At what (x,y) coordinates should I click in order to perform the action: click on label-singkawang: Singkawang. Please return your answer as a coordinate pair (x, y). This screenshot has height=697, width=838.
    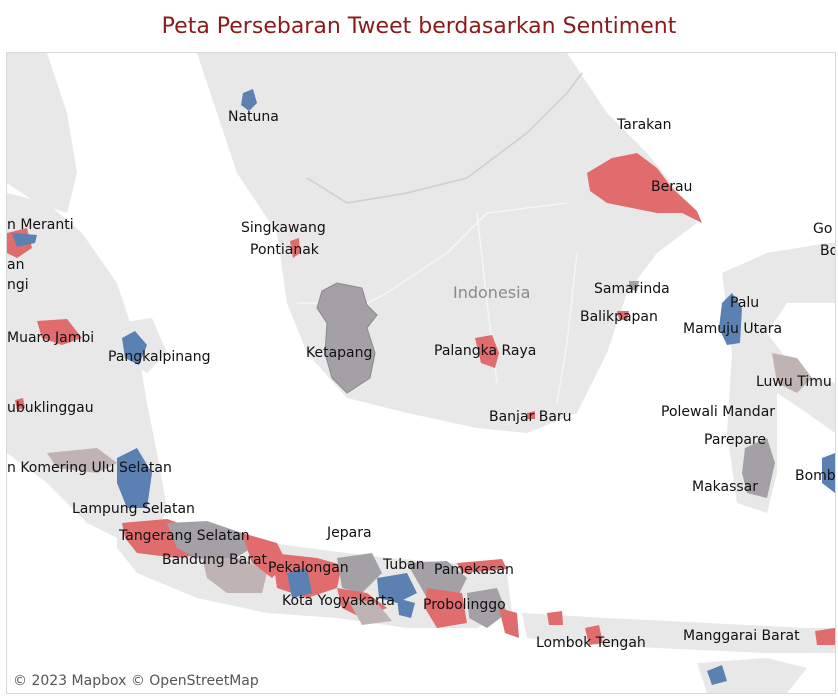
    Looking at the image, I should click on (283, 228).